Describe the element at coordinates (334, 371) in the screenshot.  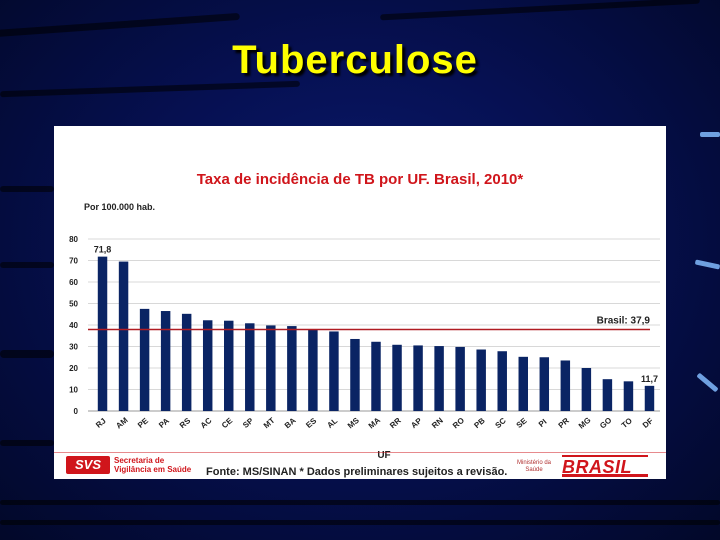
I see `bar-al` at that location.